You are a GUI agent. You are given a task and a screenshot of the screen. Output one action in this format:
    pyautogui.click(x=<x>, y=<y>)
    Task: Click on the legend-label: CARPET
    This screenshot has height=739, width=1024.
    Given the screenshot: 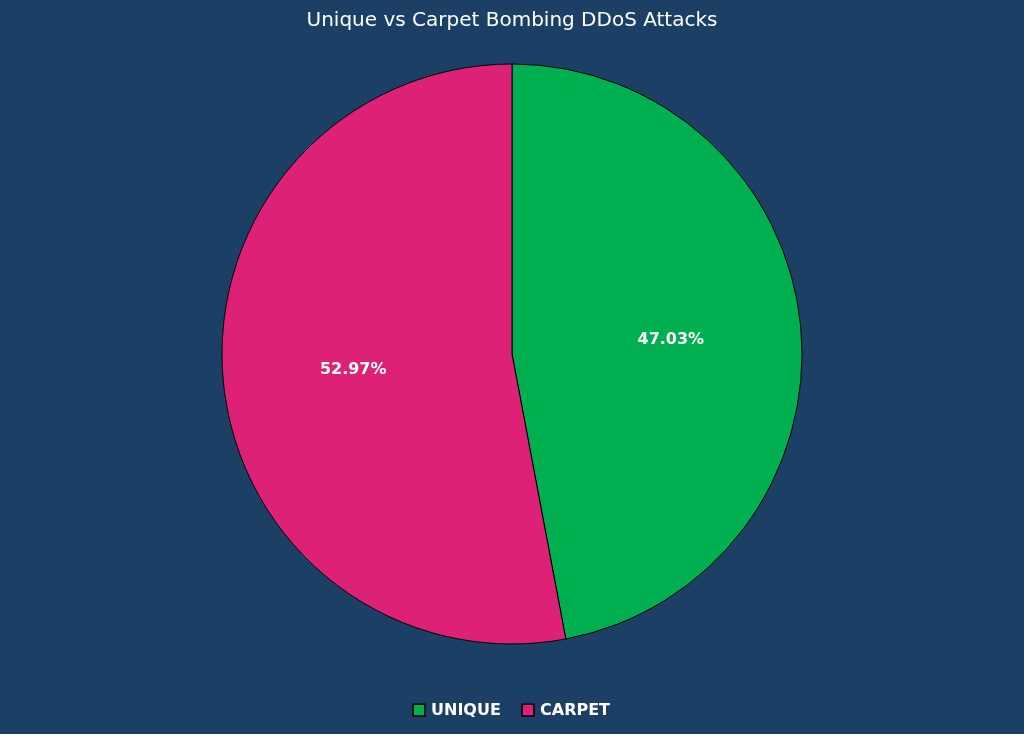 What is the action you would take?
    pyautogui.click(x=575, y=710)
    